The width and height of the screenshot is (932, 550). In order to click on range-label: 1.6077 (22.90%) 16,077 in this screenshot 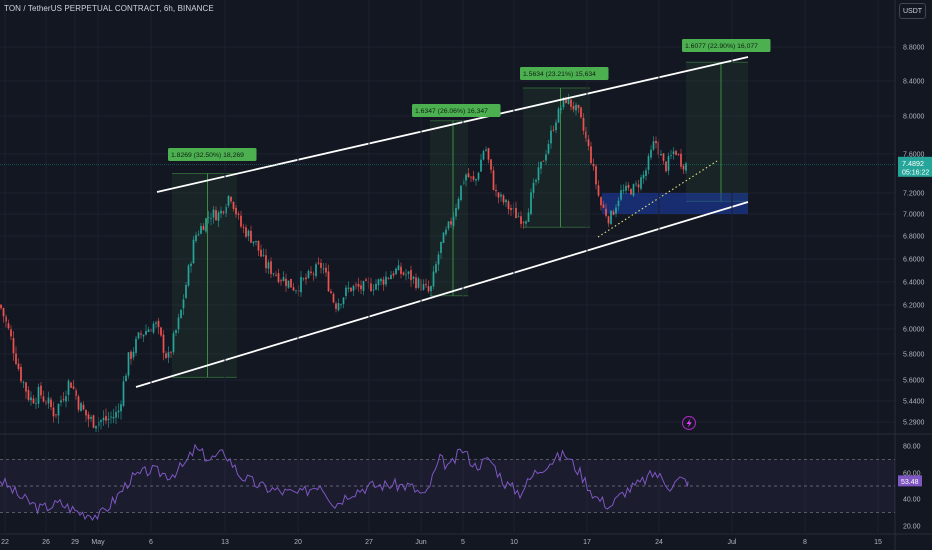, I will do `click(726, 45)`.